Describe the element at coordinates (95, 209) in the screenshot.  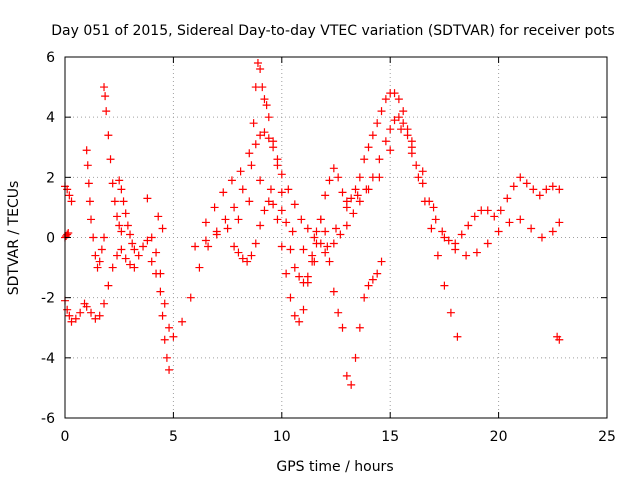
I see `series-track-h` at that location.